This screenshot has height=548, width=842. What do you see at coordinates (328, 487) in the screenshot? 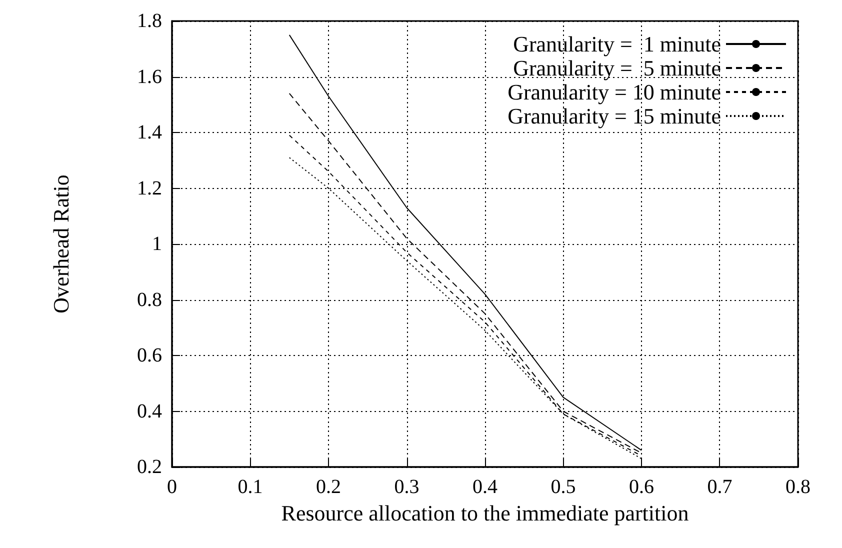
I see `x-tick-label: 0.2` at bounding box center [328, 487].